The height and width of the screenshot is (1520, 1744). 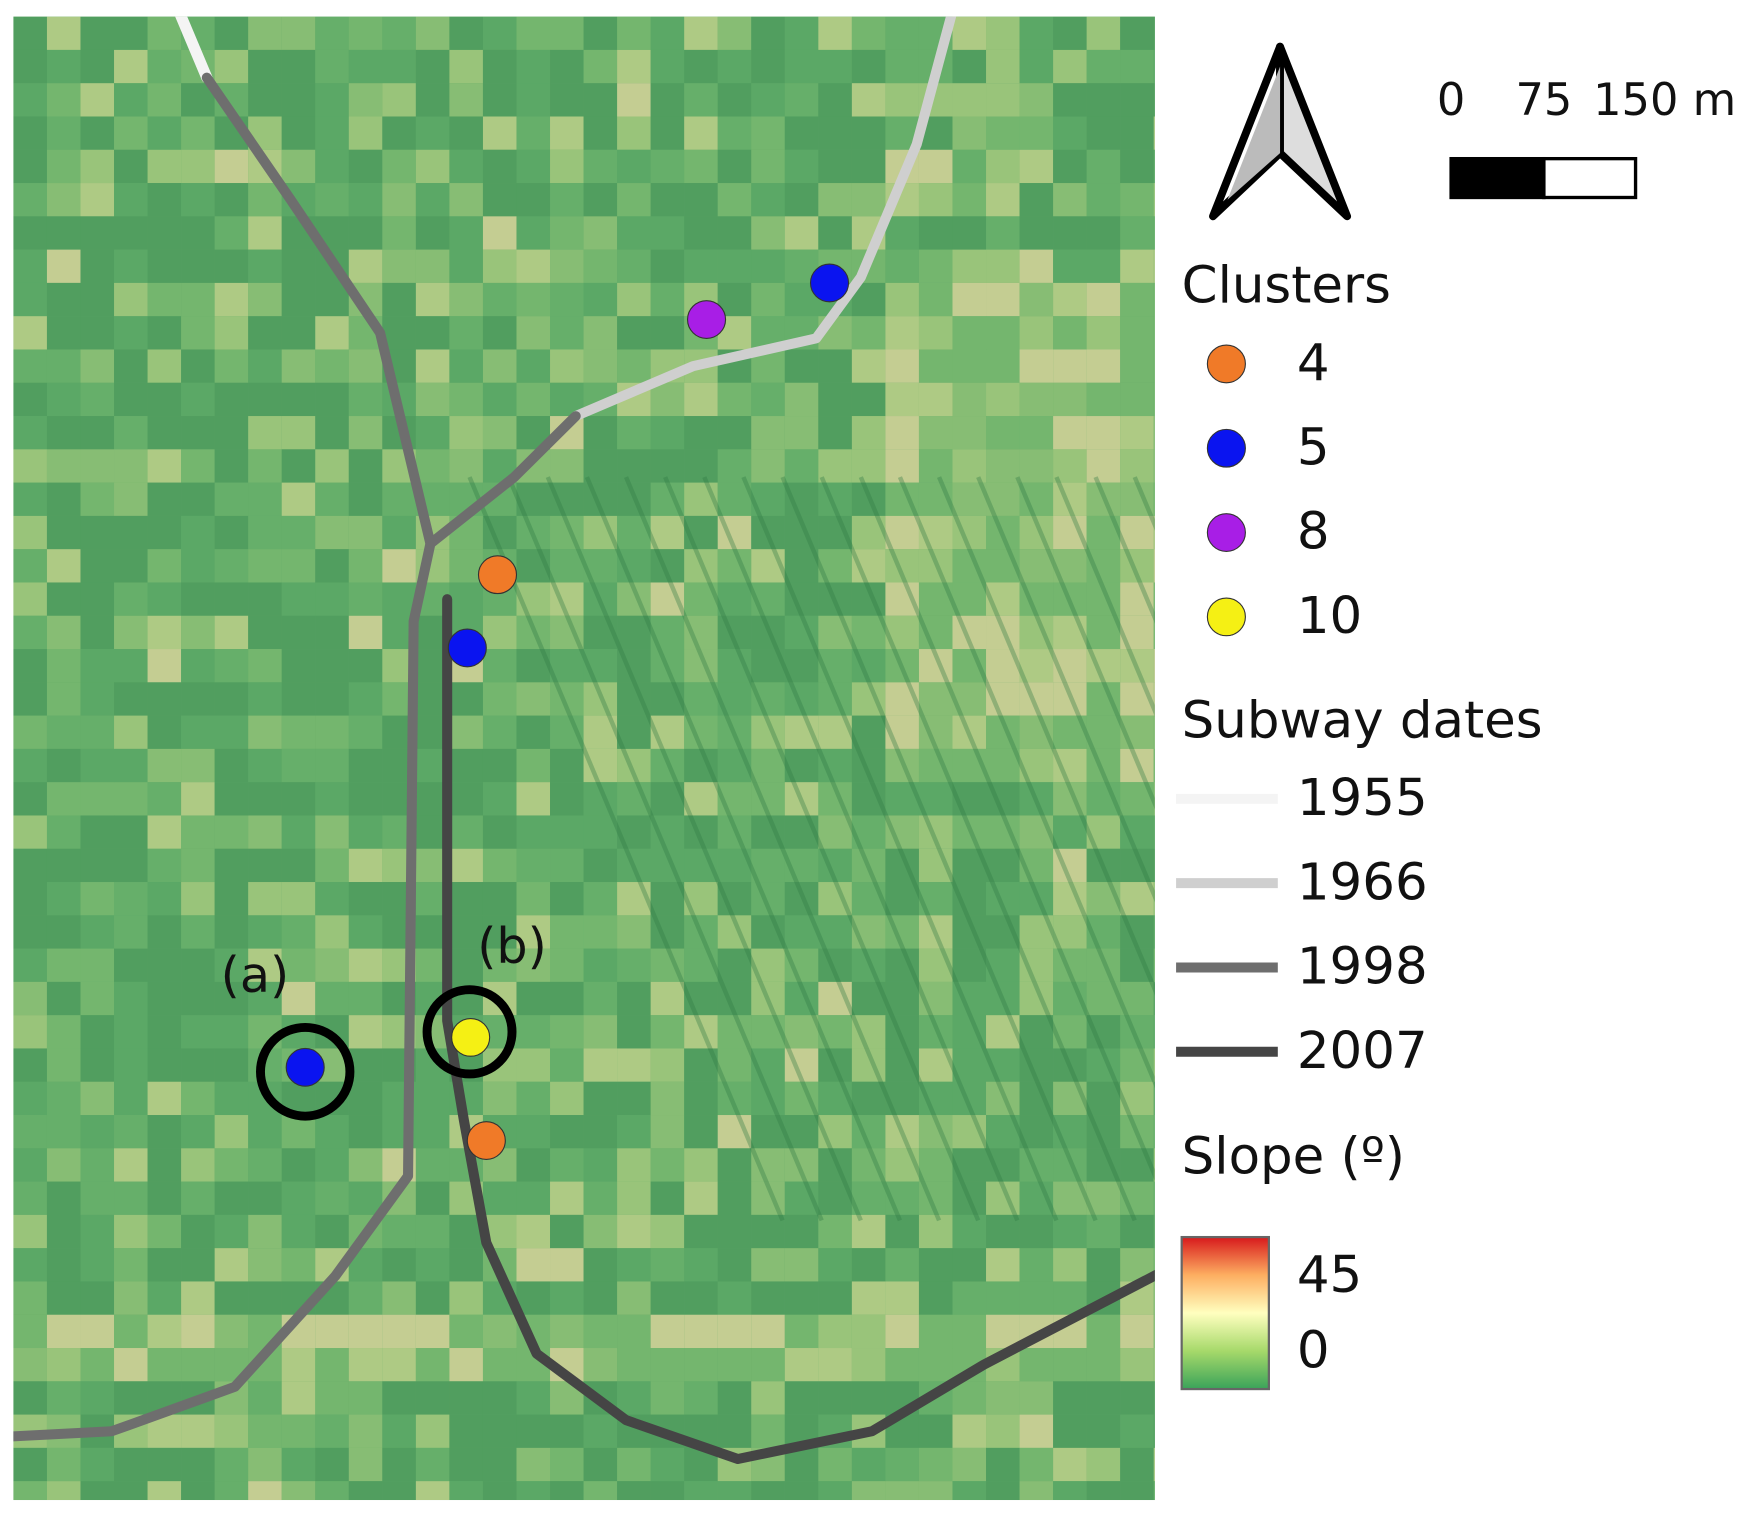 I want to click on legend-label: 5, so click(x=1313, y=448).